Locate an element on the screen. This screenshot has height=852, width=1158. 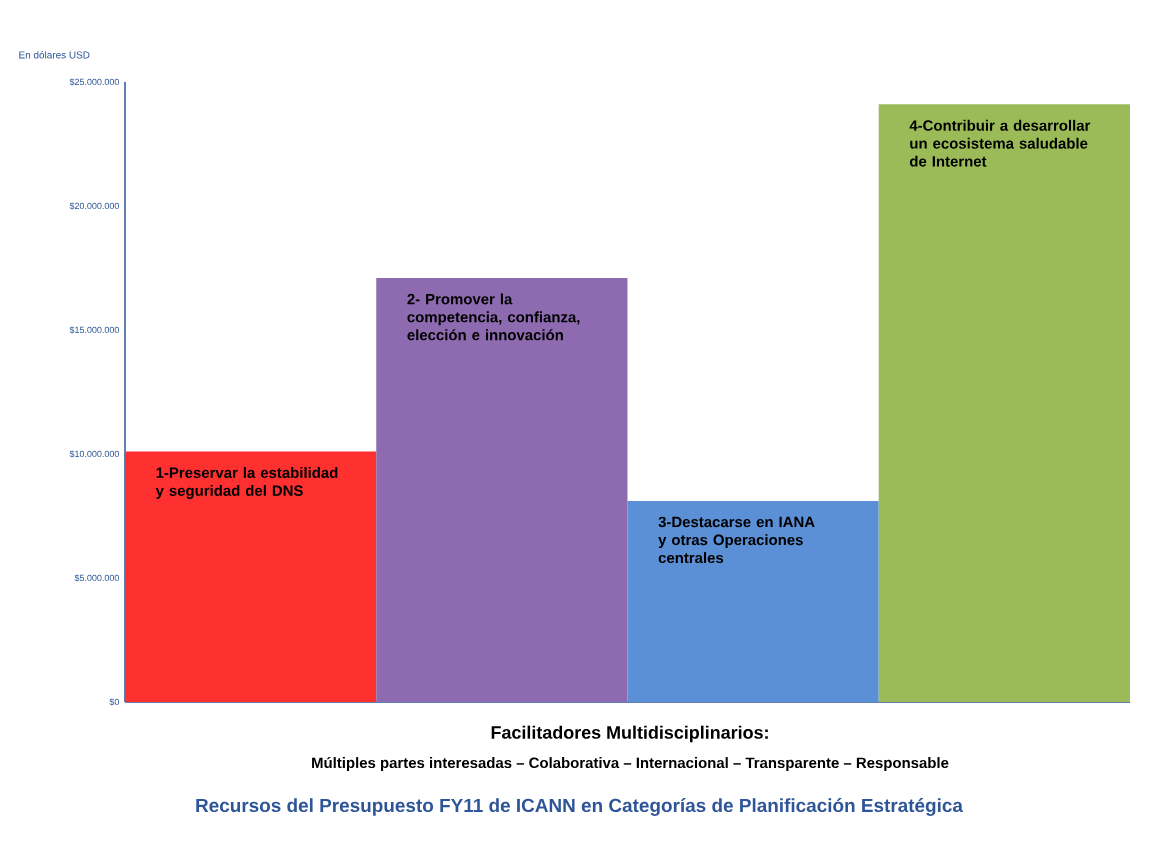
y-axis-title: En dólares USD is located at coordinates (54, 55).